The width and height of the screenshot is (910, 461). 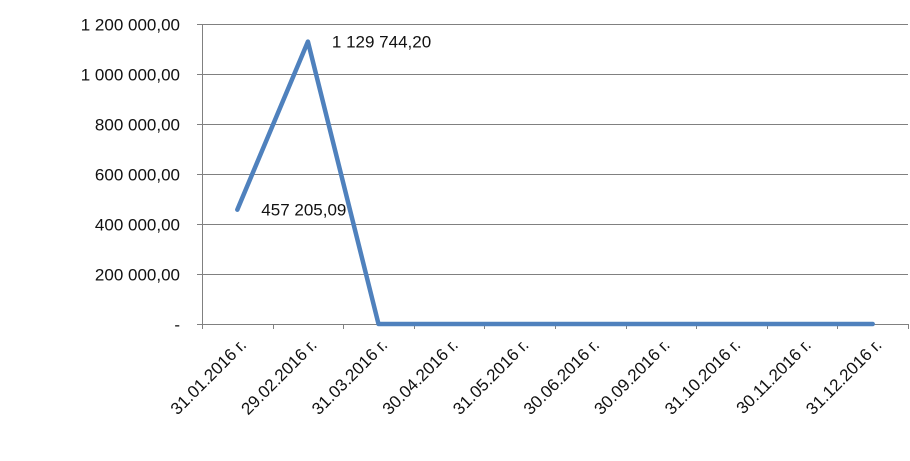 I want to click on data-label: 1 129 744,20, so click(x=381, y=42).